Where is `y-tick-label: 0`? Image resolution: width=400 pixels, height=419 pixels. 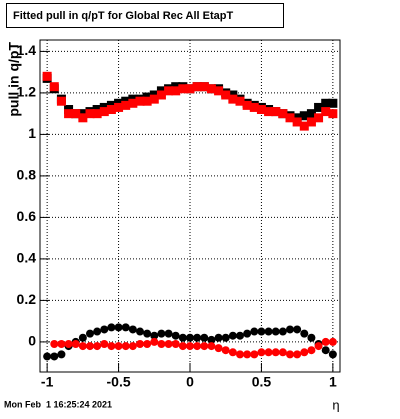
y-tick-label: 0 is located at coordinates (32, 341).